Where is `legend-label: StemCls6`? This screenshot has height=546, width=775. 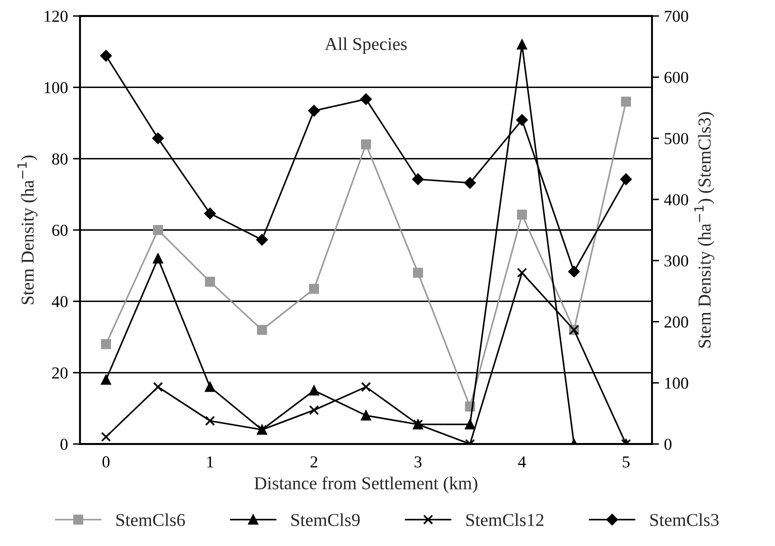
legend-label: StemCls6 is located at coordinates (150, 519).